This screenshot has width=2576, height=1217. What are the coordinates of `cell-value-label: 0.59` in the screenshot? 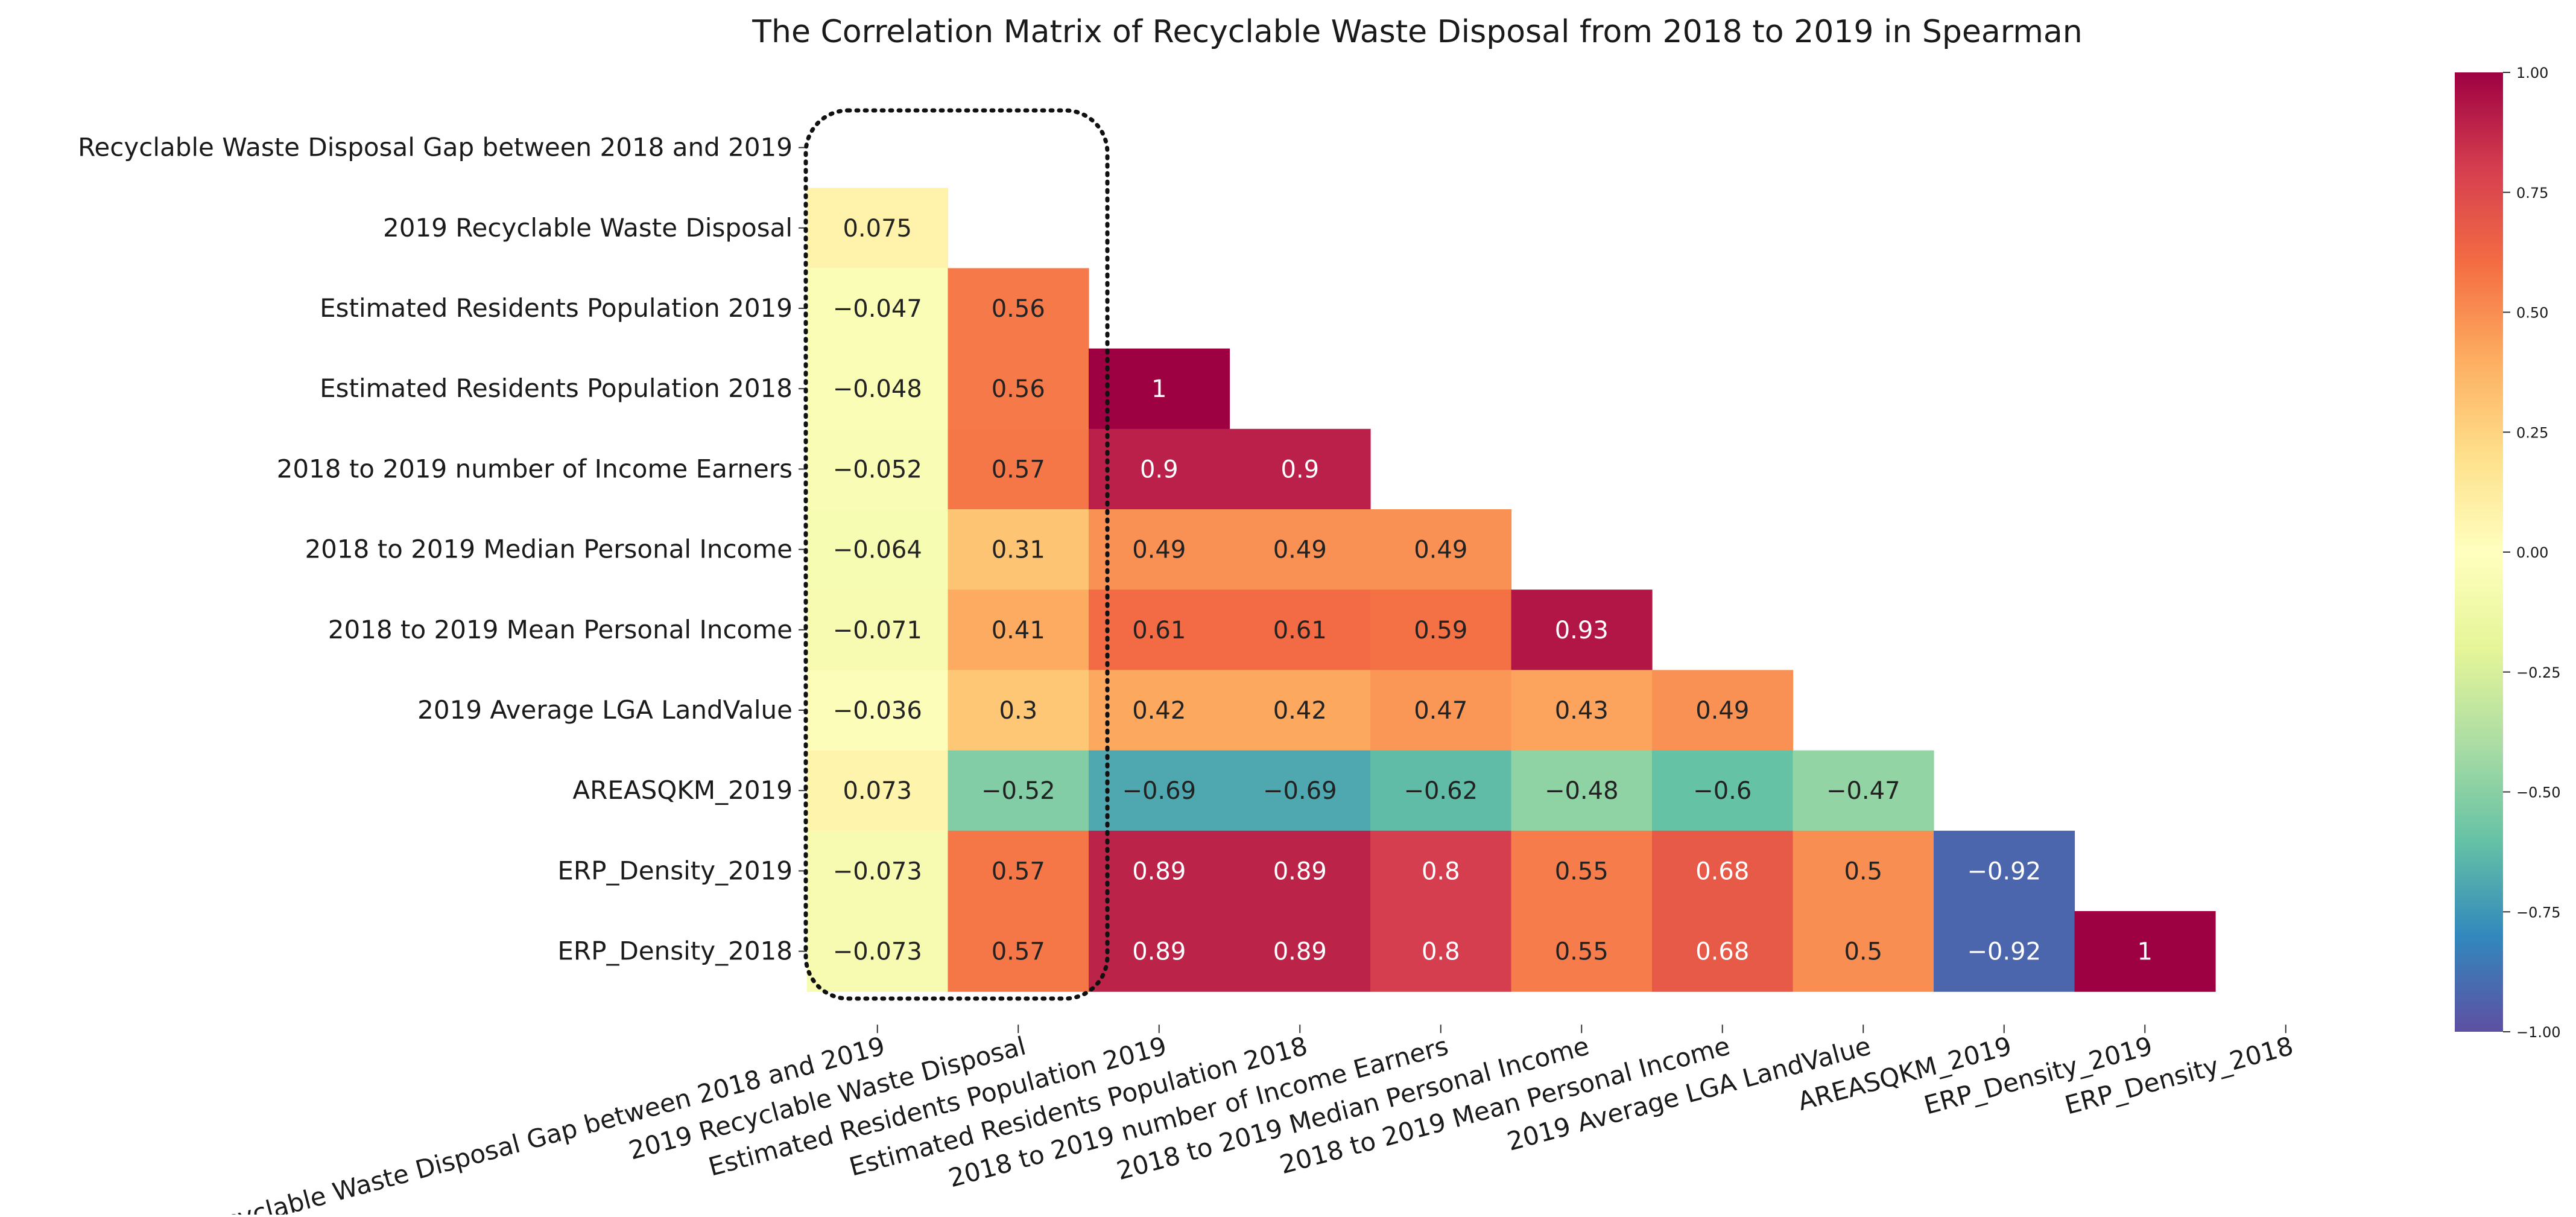 It's located at (1440, 631).